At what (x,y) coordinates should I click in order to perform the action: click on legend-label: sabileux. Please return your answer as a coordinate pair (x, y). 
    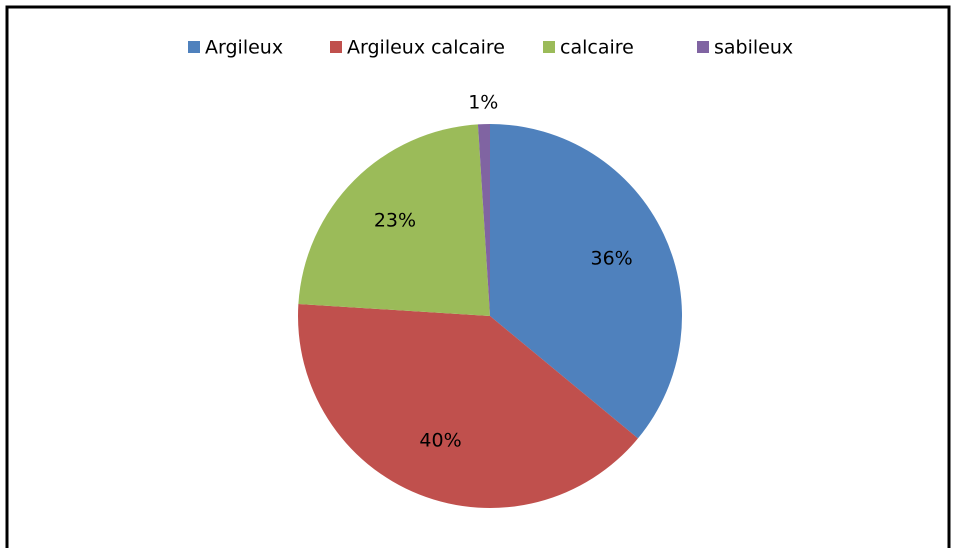
    Looking at the image, I should click on (753, 48).